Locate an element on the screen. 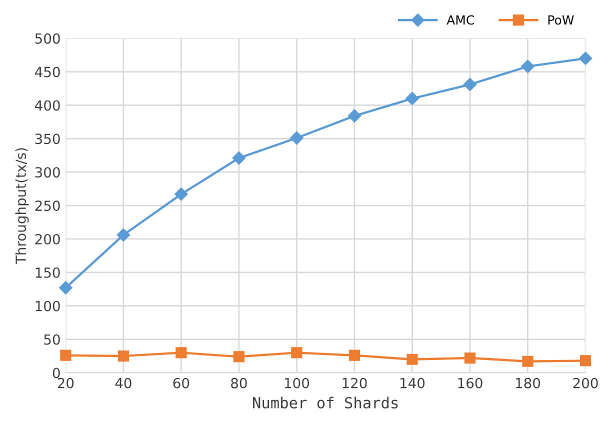 This screenshot has height=426, width=608. x-tick-label: 80 is located at coordinates (239, 383).